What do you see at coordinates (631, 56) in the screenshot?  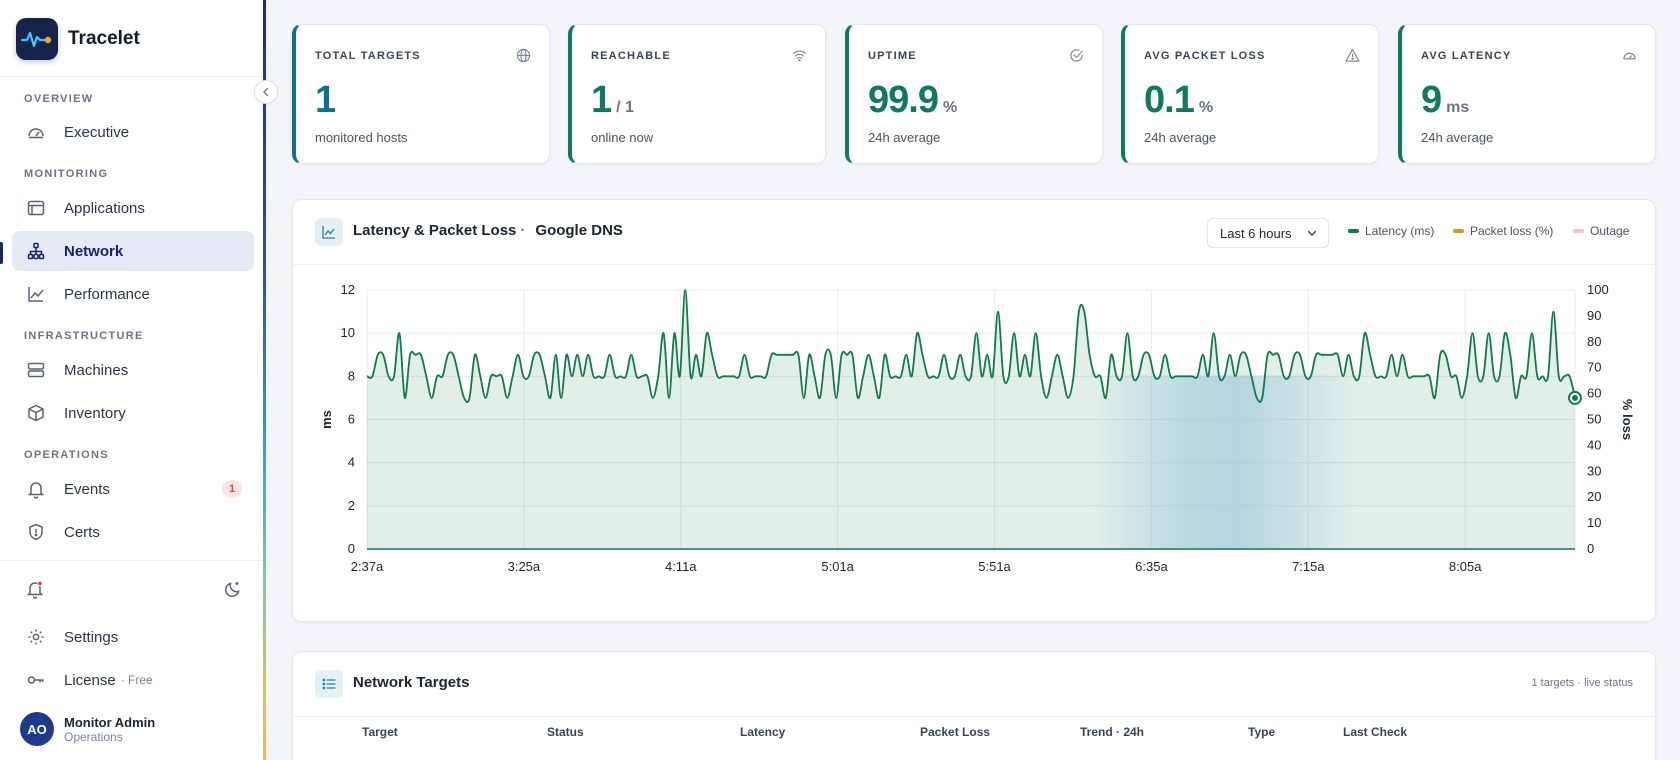 I see `kpi-label: REACHABLE` at bounding box center [631, 56].